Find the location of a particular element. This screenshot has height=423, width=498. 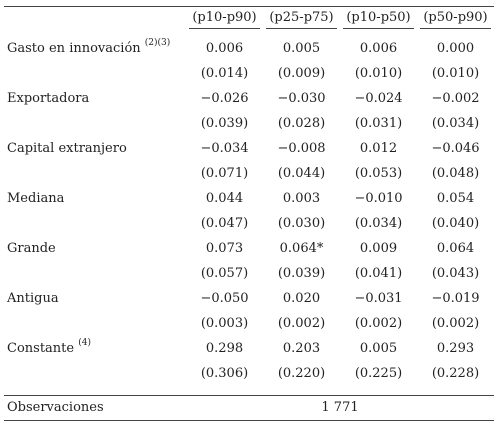

coefficient-cell: −0.019 is located at coordinates (455, 298).